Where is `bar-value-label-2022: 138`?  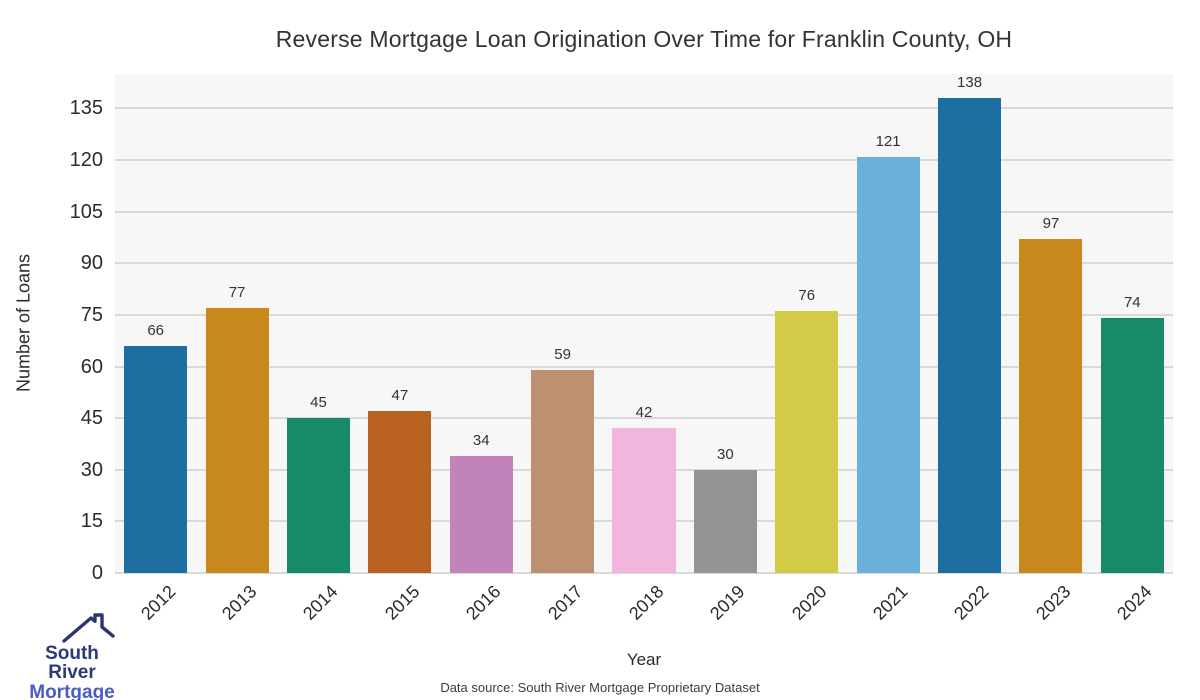 bar-value-label-2022: 138 is located at coordinates (970, 83).